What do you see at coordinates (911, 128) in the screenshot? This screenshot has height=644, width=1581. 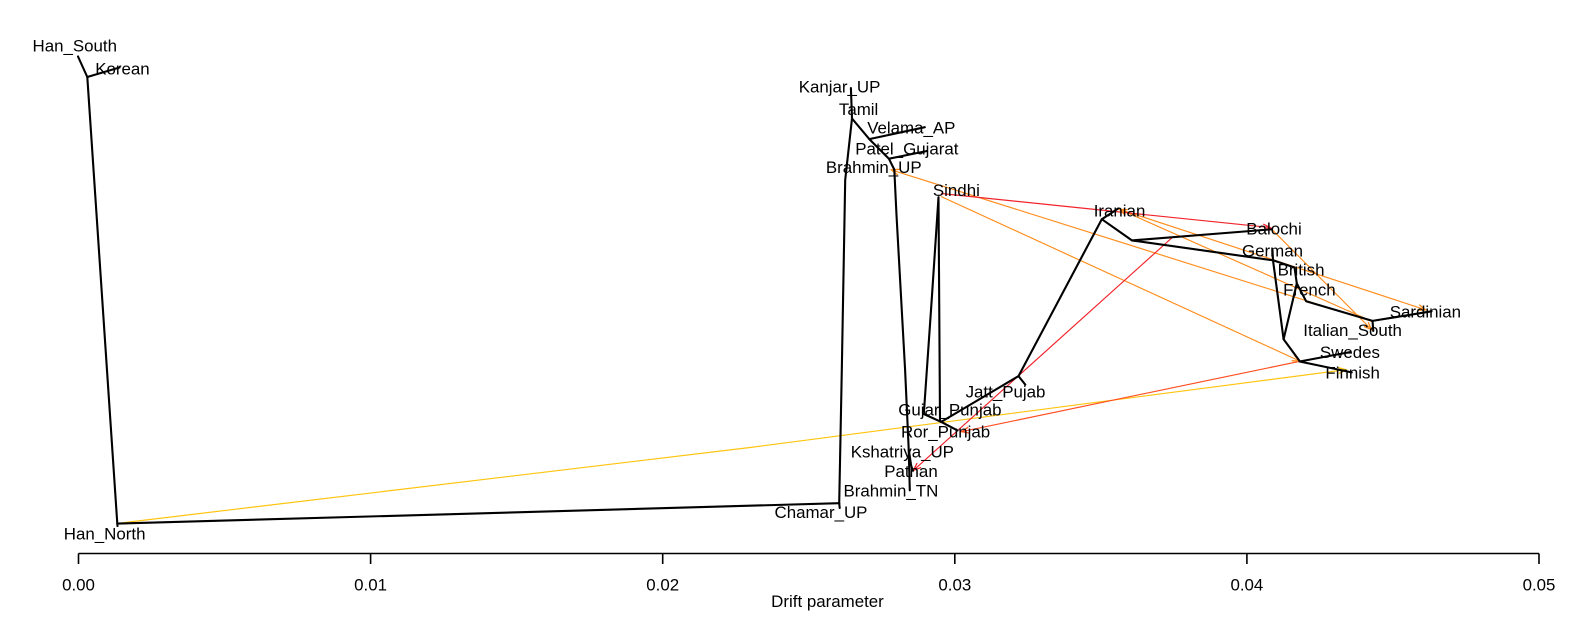 I see `svg-text: Velama_AP` at bounding box center [911, 128].